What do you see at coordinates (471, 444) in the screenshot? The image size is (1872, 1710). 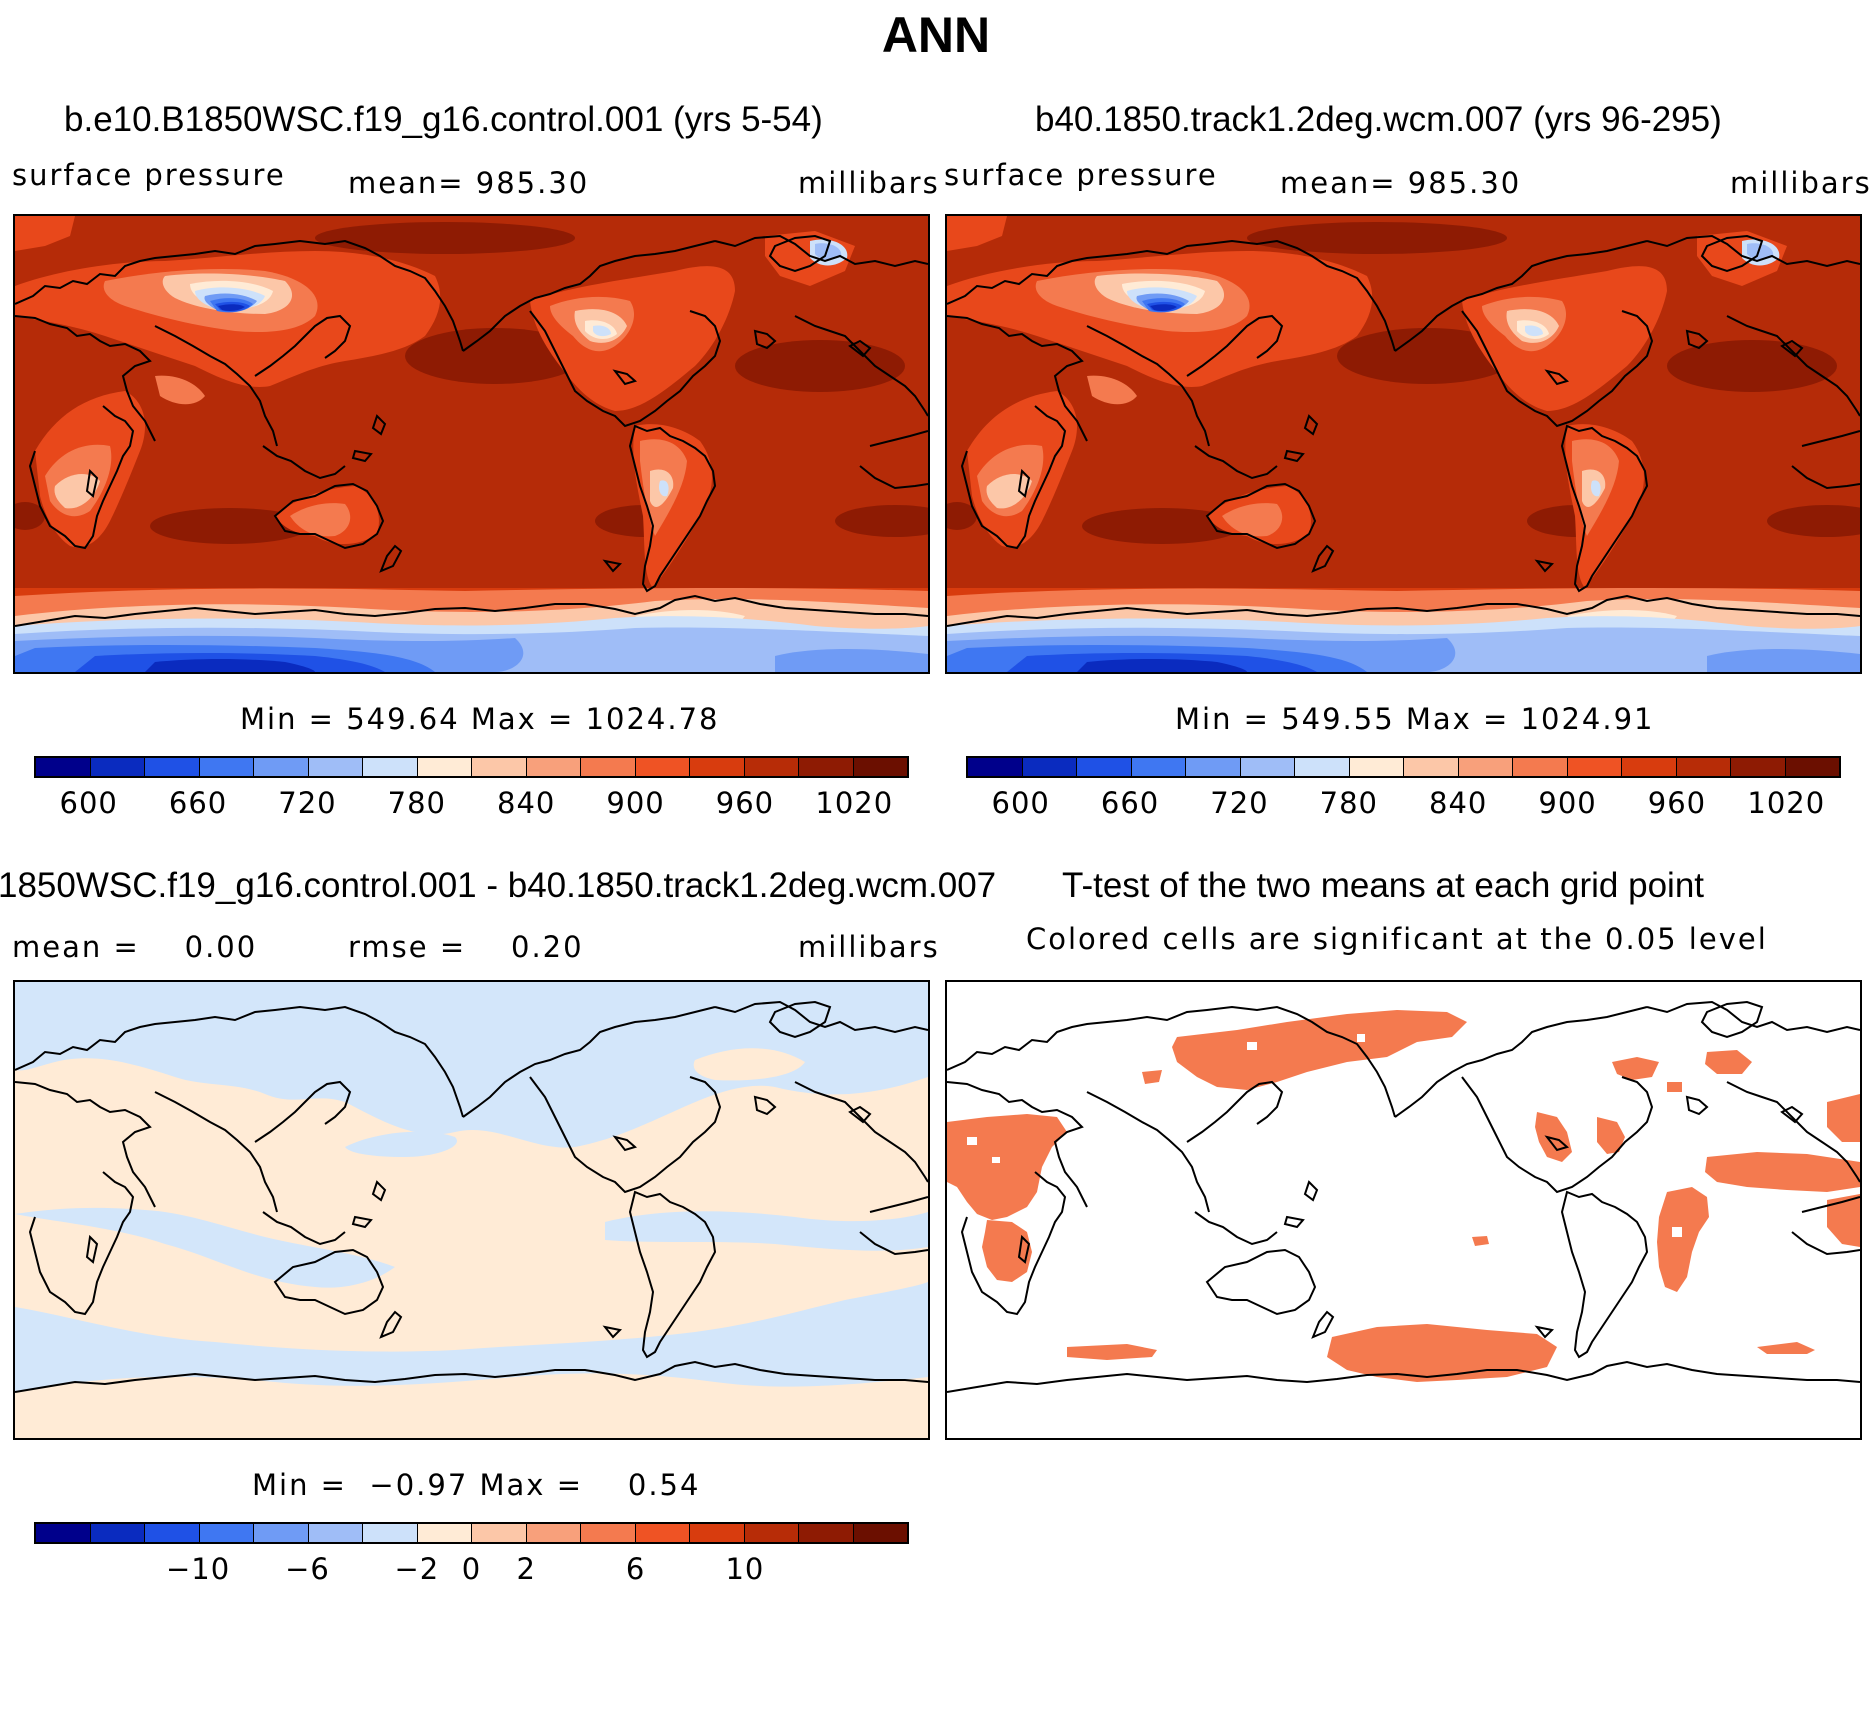 I see `panel1-map` at bounding box center [471, 444].